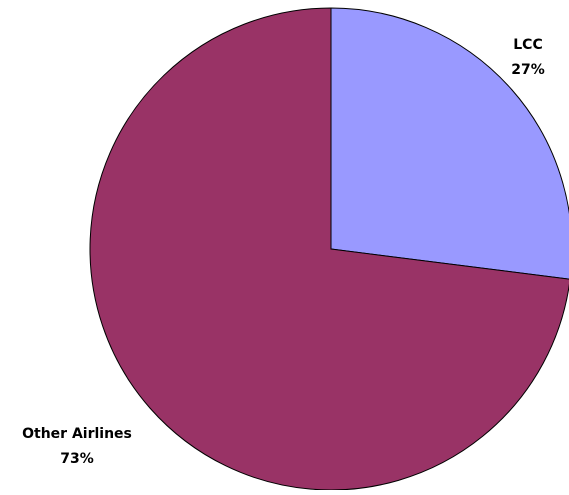  Describe the element at coordinates (77, 459) in the screenshot. I see `slice-value-other-airlines: 73%` at that location.